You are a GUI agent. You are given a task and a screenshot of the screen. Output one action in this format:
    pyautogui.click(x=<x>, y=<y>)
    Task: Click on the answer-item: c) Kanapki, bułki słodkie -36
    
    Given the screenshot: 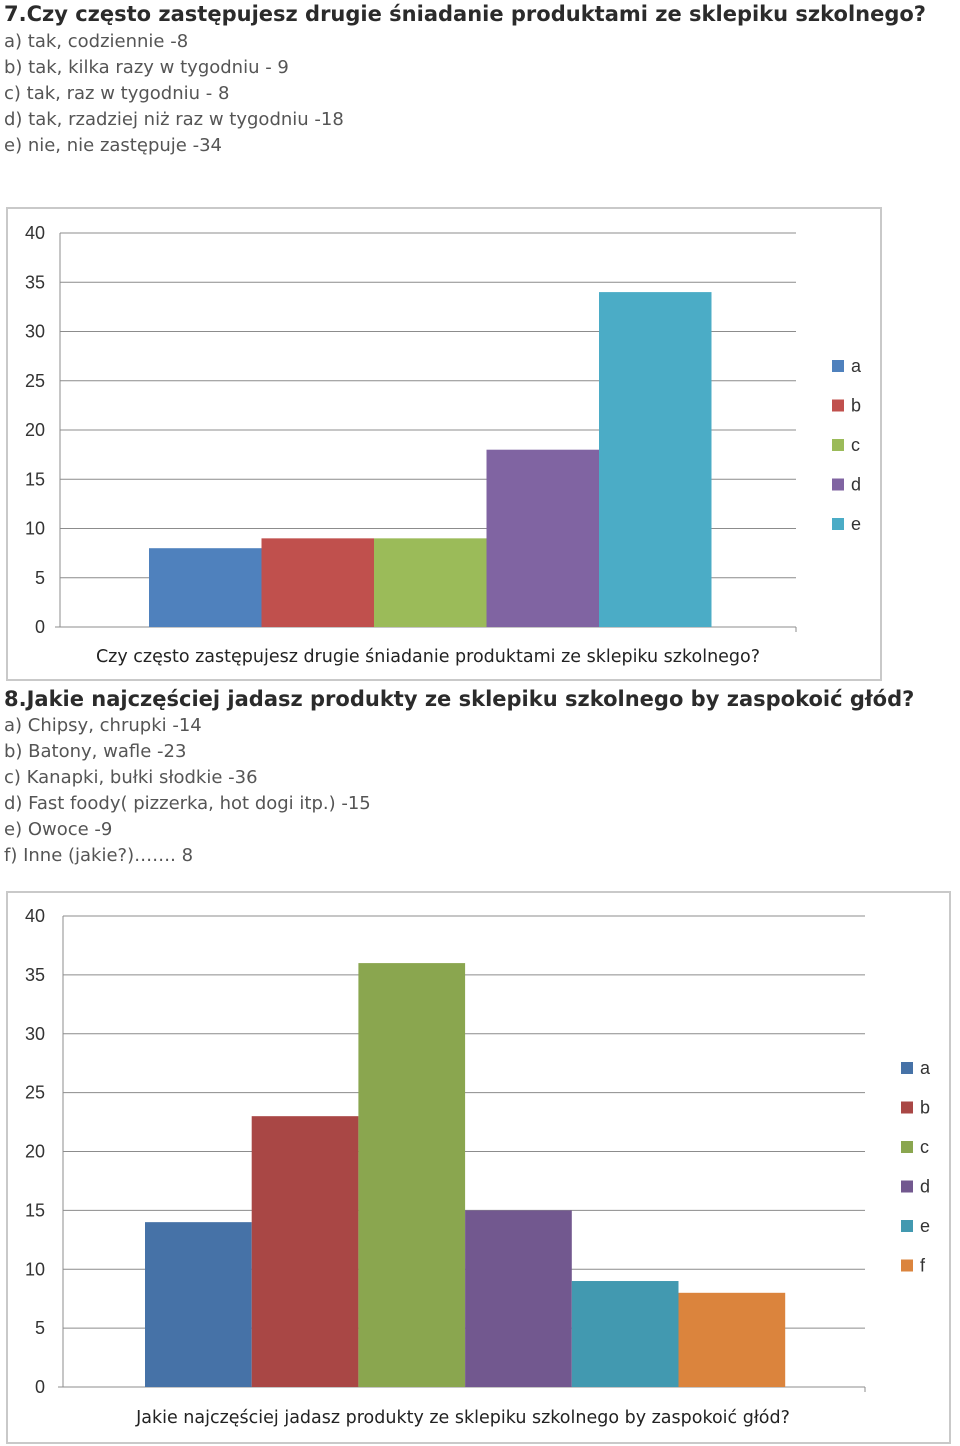 What is the action you would take?
    pyautogui.click(x=131, y=777)
    